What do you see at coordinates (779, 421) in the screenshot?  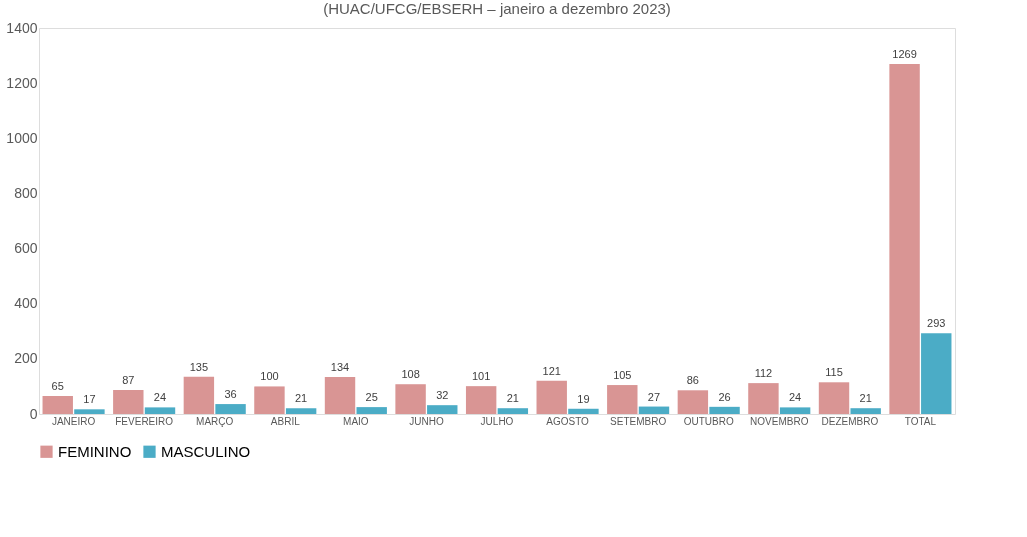 I see `x-tick-label: NOVEMBRO` at bounding box center [779, 421].